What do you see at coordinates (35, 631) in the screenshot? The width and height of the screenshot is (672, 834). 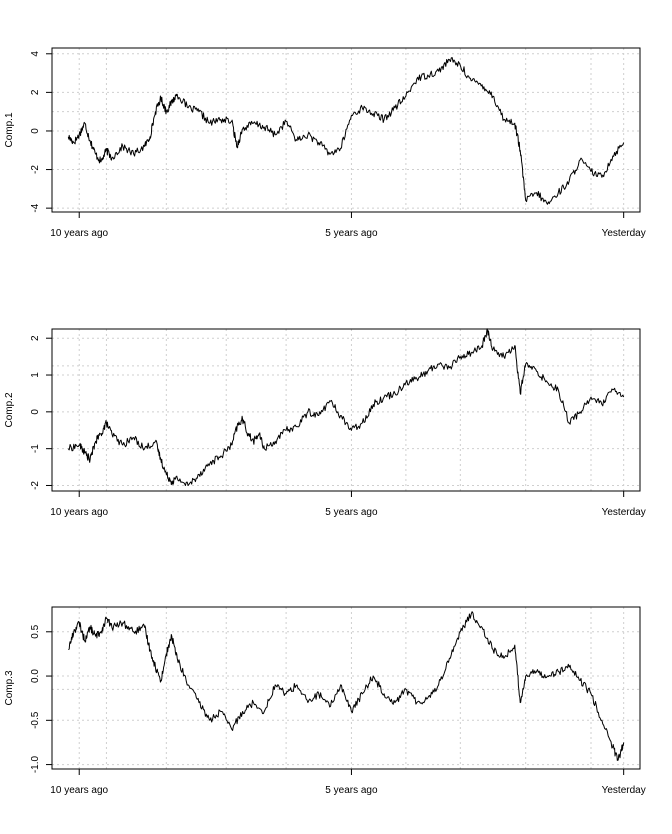 I see `y-tick-label: 0.5` at bounding box center [35, 631].